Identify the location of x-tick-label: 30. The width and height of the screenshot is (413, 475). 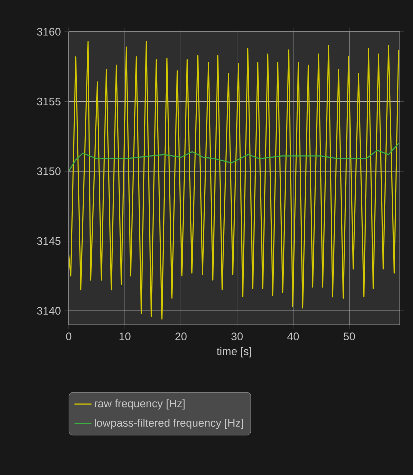
(237, 336).